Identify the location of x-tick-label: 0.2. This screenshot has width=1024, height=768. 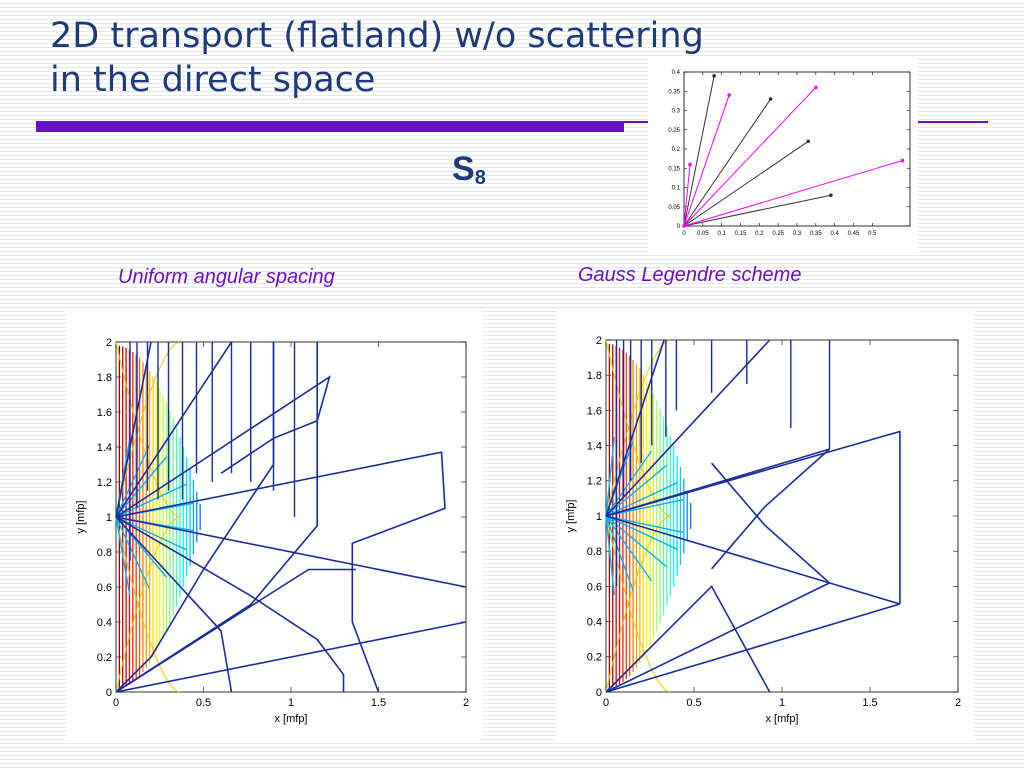
(759, 234).